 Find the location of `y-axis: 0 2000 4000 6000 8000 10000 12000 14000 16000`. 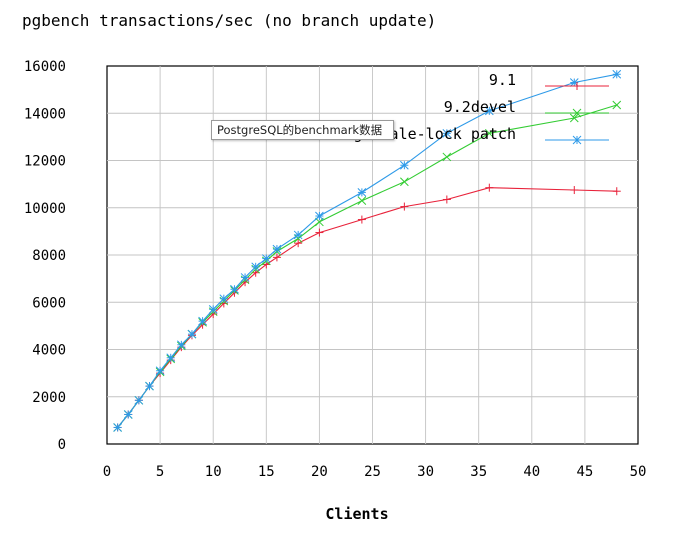

y-axis: 0 2000 4000 6000 8000 10000 12000 14000 16000 is located at coordinates (45, 256).